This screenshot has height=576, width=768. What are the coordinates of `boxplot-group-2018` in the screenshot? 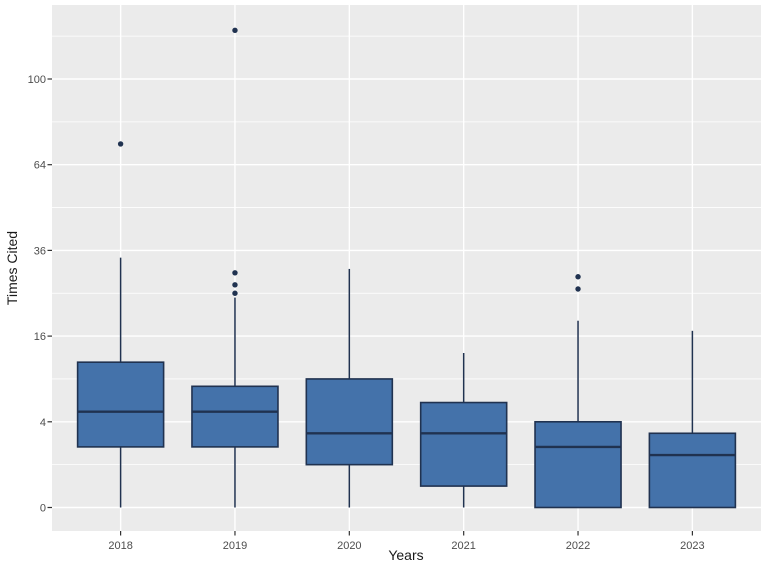 It's located at (120, 324).